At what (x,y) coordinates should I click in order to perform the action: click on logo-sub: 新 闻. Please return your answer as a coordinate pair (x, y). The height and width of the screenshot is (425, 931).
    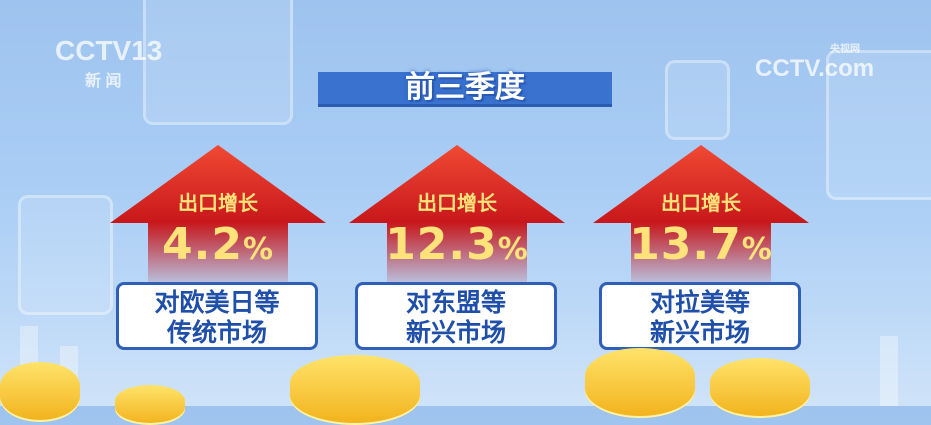
    Looking at the image, I should click on (103, 81).